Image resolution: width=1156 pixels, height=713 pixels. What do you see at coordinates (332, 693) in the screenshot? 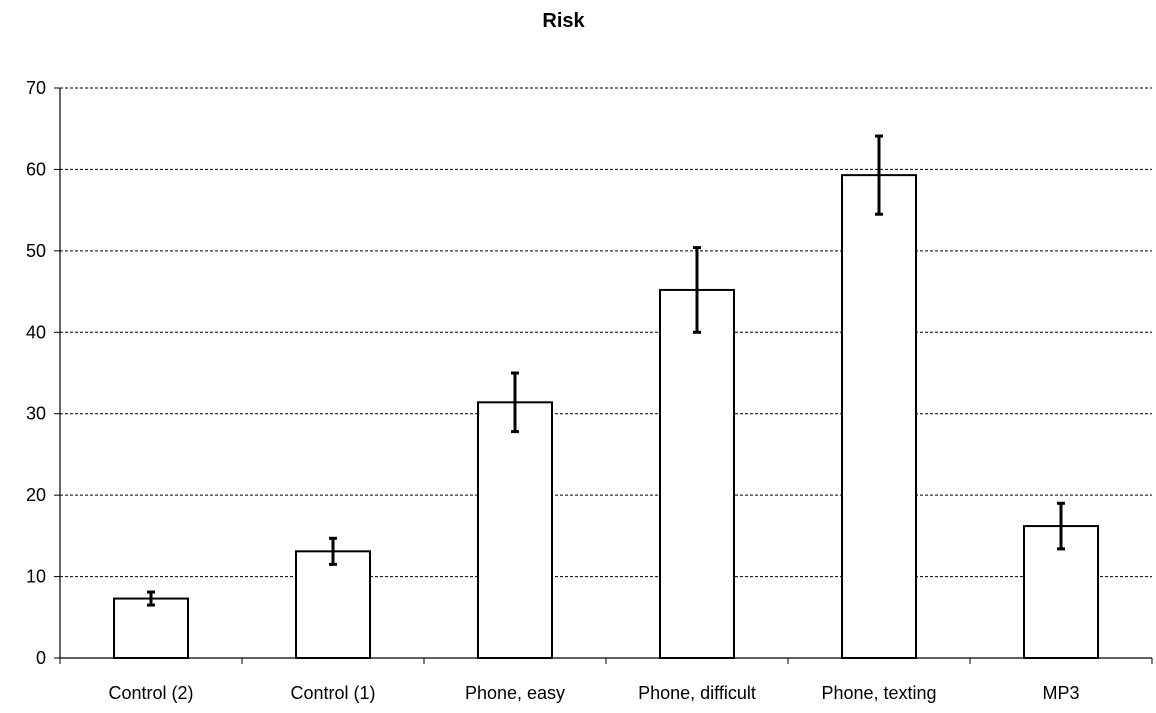
I see `x-tick-label: Control (1)` at bounding box center [332, 693].